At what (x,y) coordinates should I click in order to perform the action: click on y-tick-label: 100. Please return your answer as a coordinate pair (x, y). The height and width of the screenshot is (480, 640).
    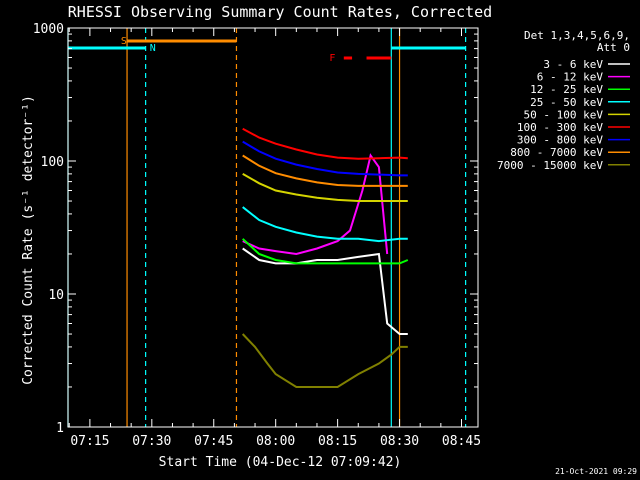
    Looking at the image, I should click on (52, 162).